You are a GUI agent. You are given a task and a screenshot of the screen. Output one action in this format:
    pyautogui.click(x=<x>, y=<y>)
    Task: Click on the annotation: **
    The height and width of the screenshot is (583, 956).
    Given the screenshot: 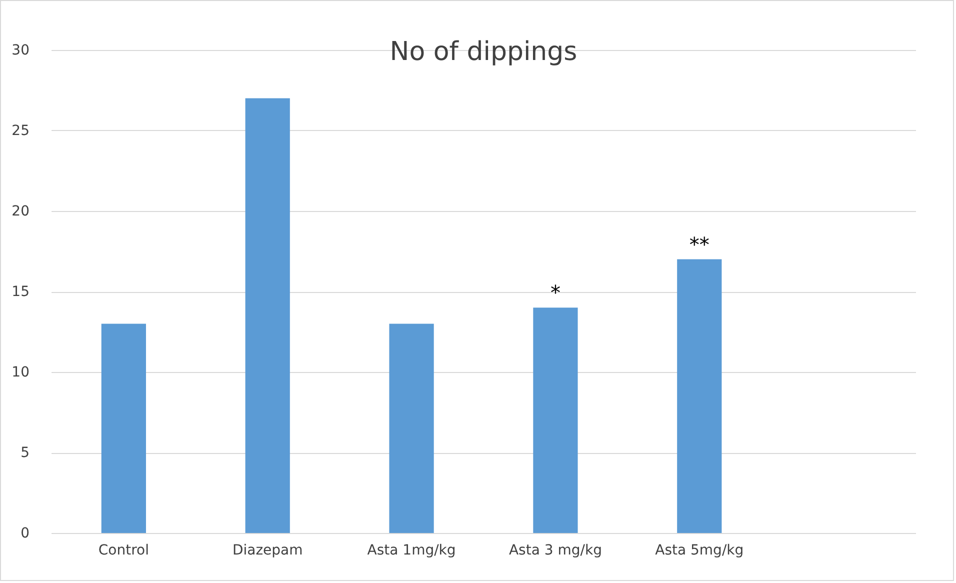 What is the action you would take?
    pyautogui.click(x=699, y=244)
    